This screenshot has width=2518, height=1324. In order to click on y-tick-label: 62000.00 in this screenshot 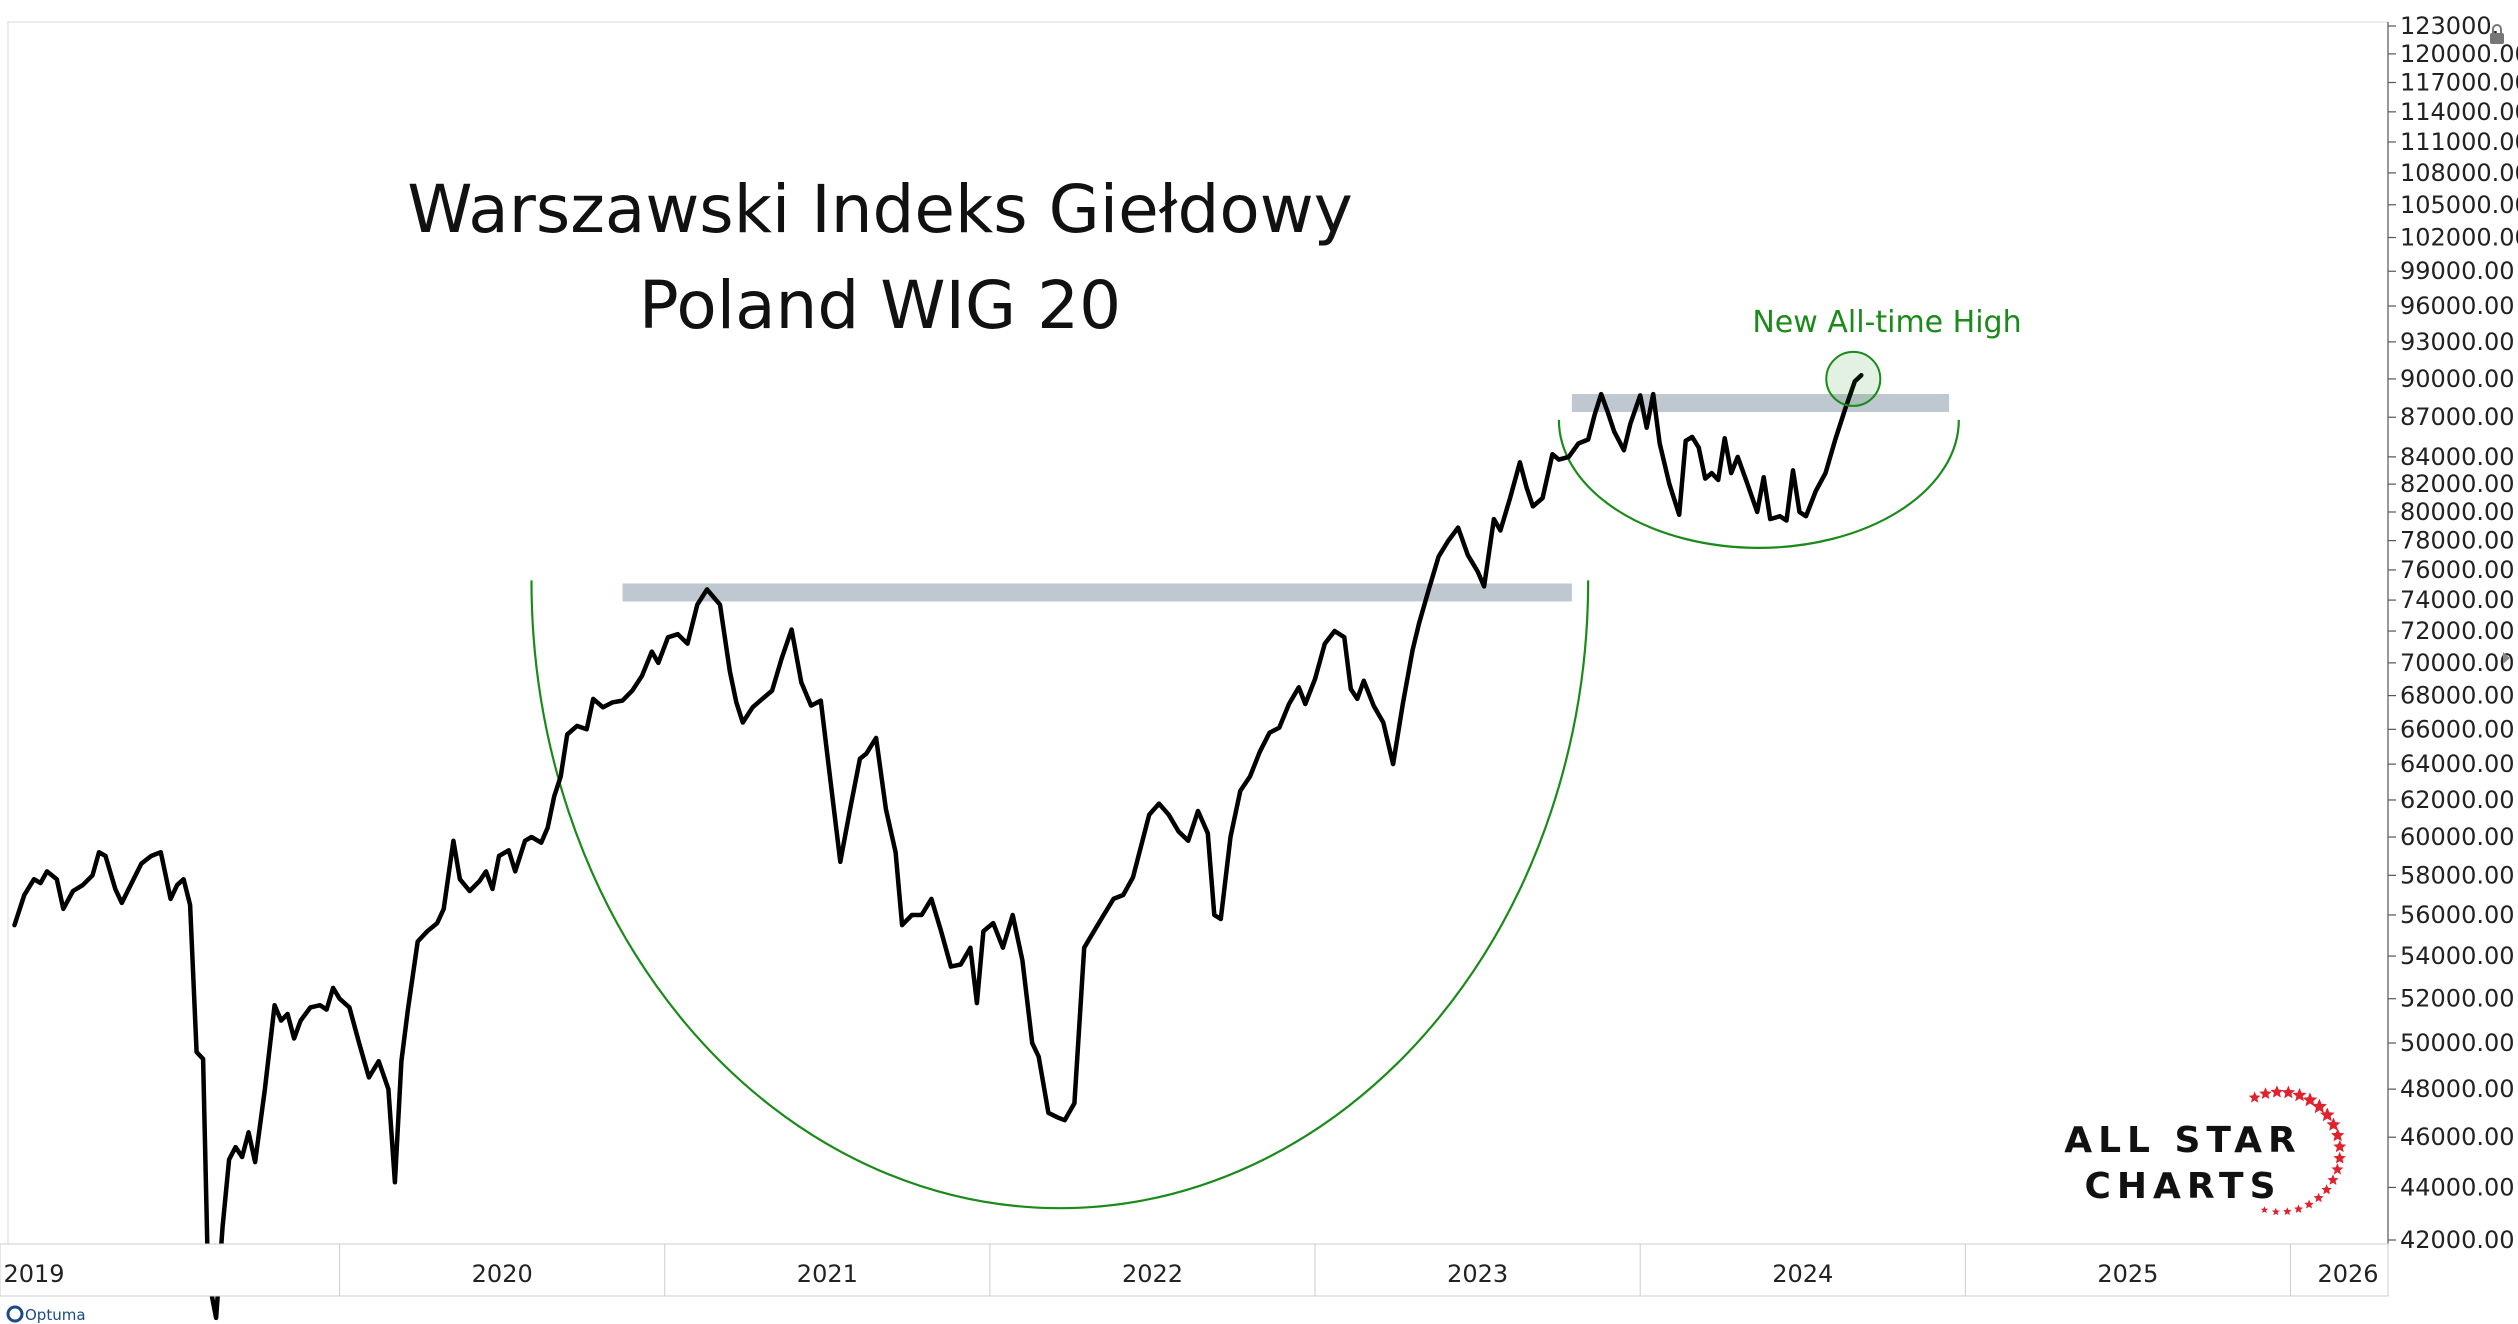, I will do `click(2457, 800)`.